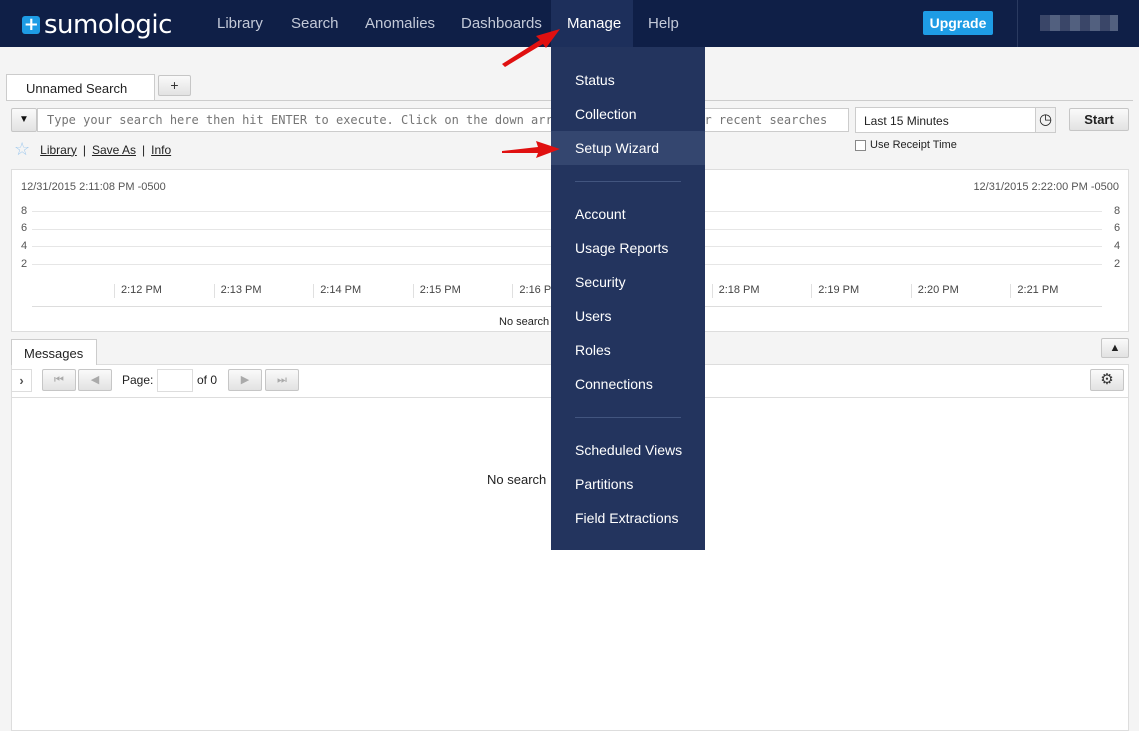  I want to click on menu-item-field-extractions: Field Extractions, so click(627, 518).